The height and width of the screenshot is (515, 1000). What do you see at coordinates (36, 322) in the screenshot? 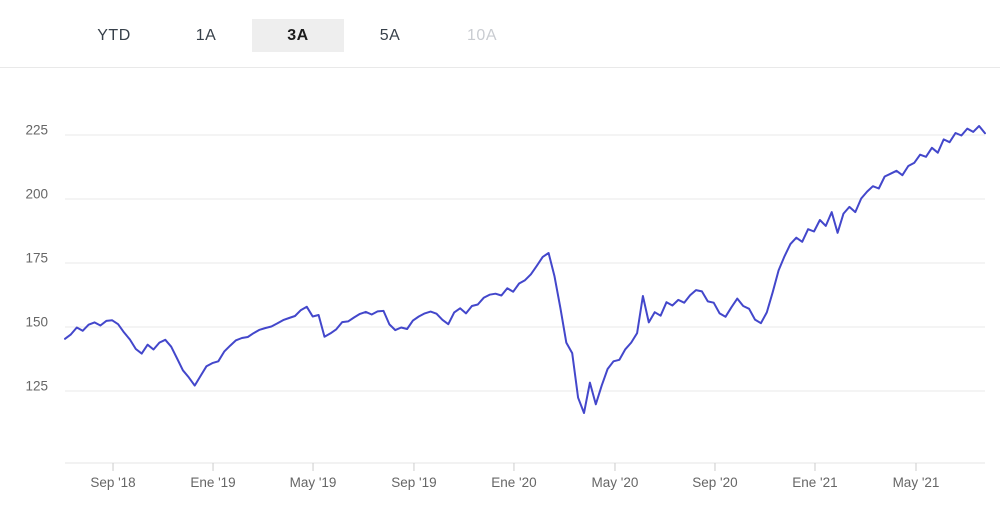
I see `y-axis-label: 150` at bounding box center [36, 322].